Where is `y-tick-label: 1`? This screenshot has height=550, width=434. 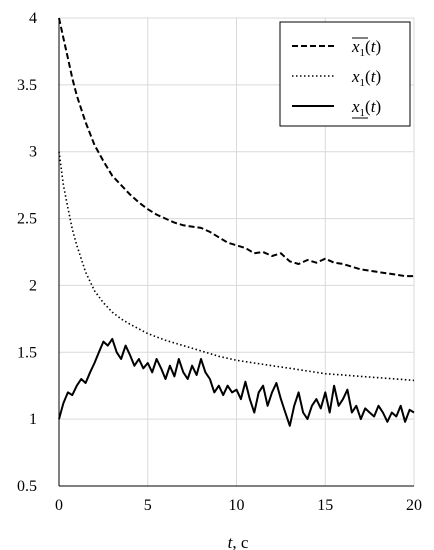 y-tick-label: 1 is located at coordinates (33, 419).